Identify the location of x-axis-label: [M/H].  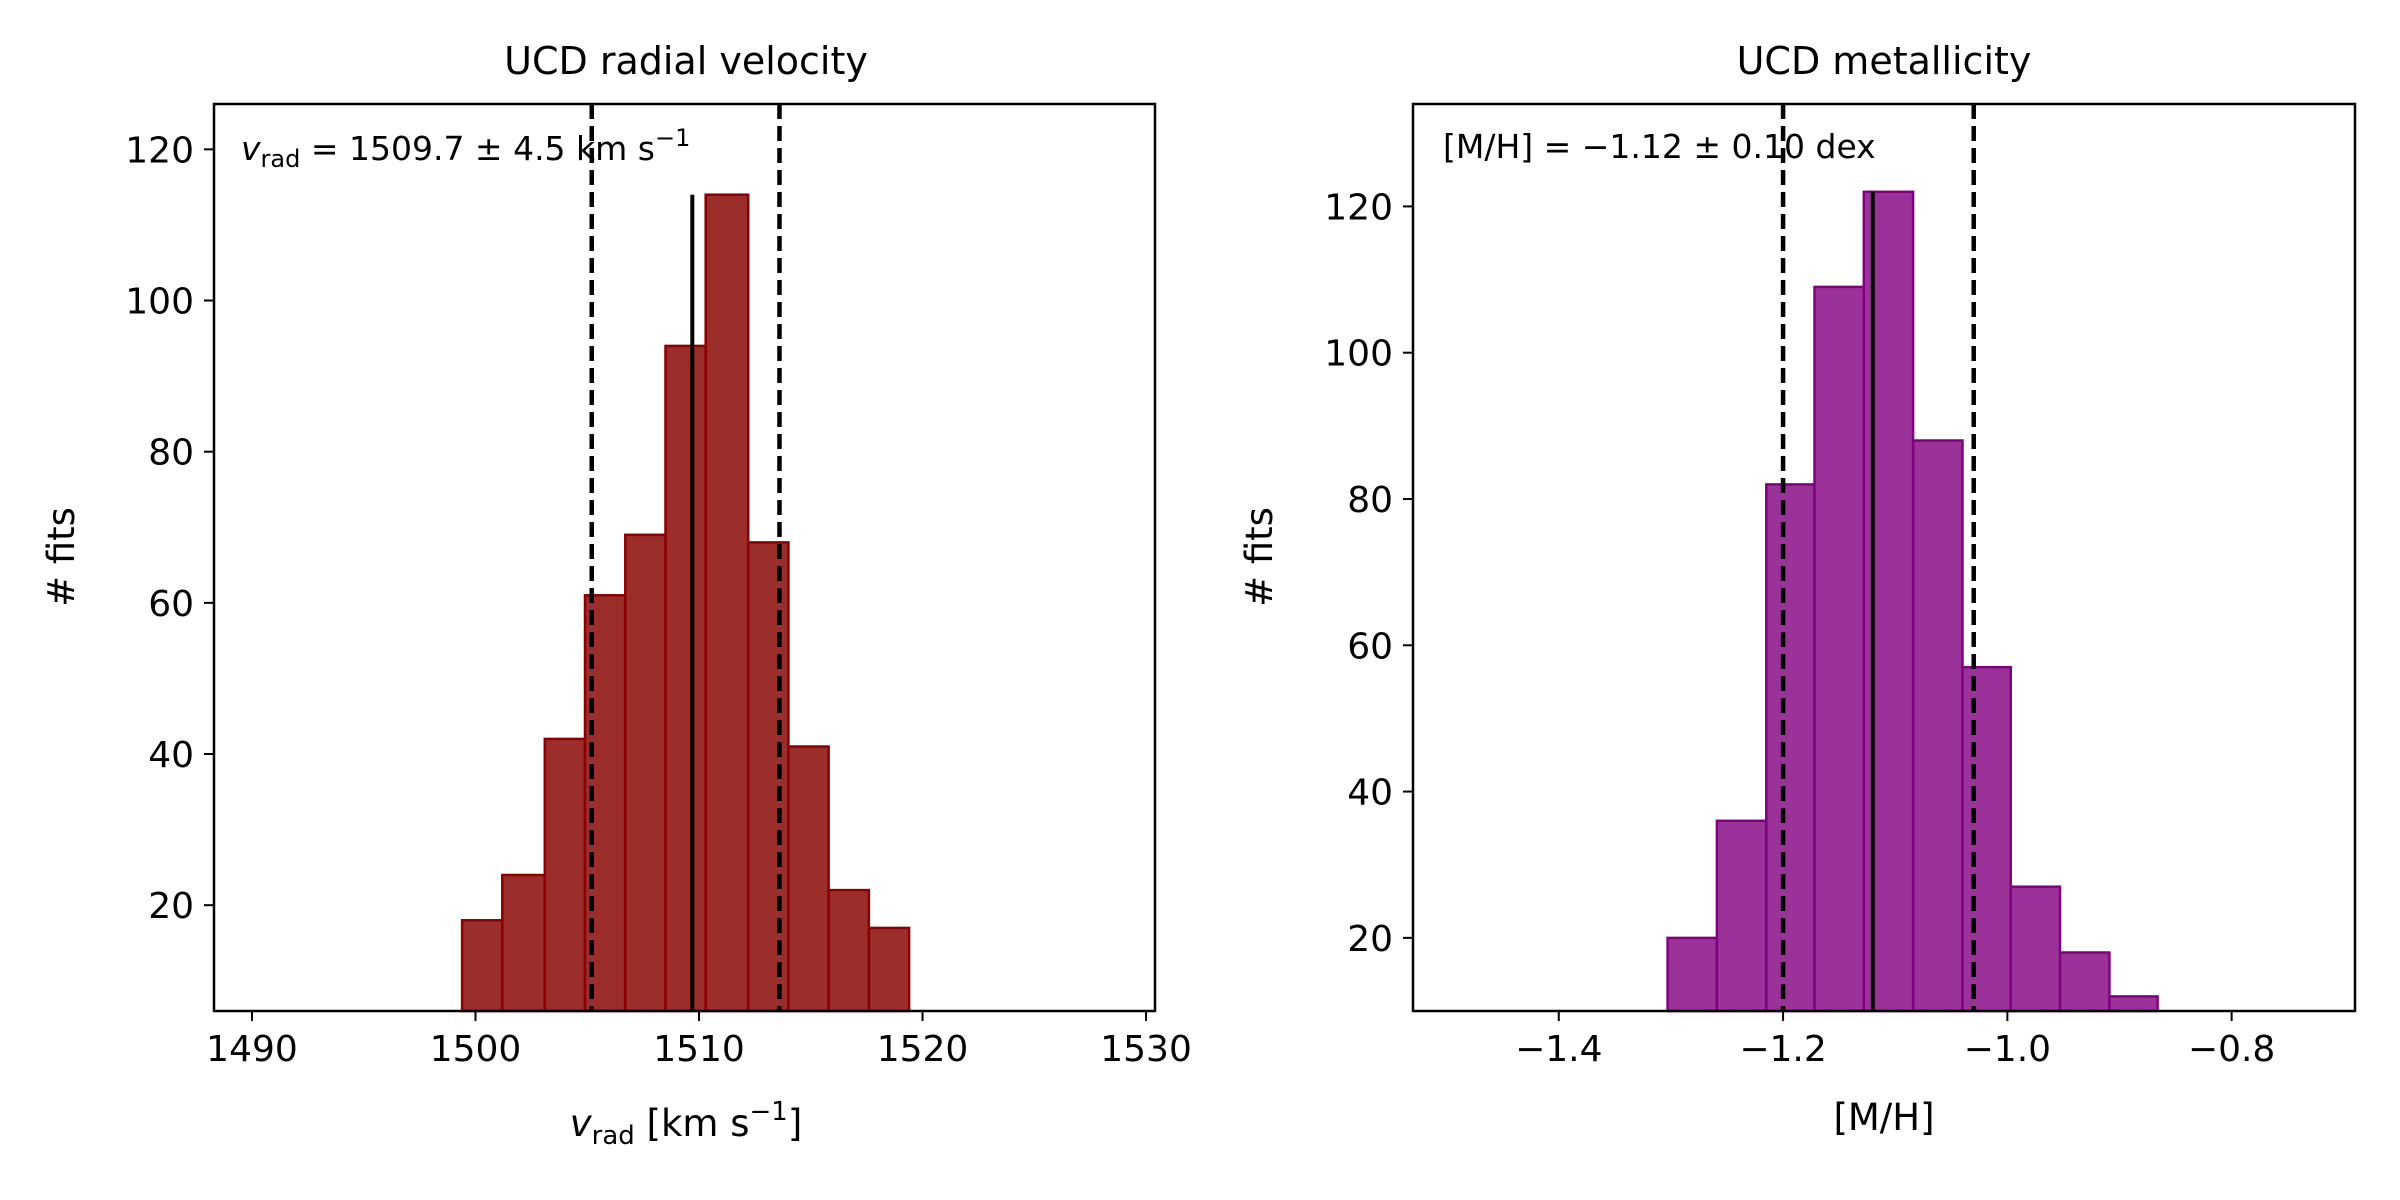
(1883, 1117).